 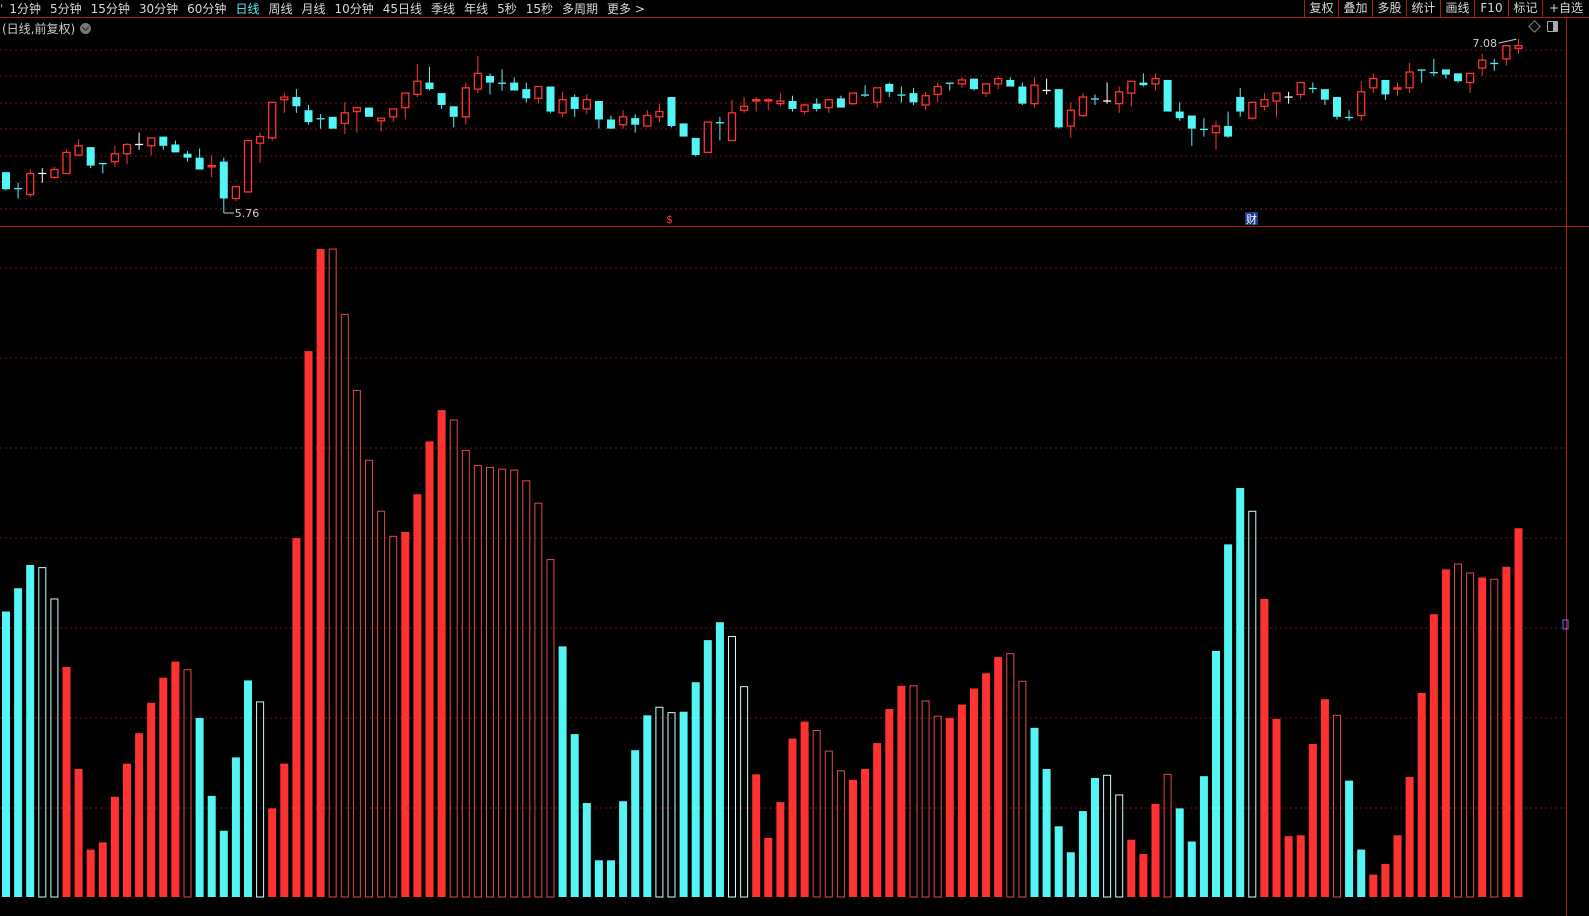 I want to click on tool-button-4: 画线, so click(x=1457, y=8).